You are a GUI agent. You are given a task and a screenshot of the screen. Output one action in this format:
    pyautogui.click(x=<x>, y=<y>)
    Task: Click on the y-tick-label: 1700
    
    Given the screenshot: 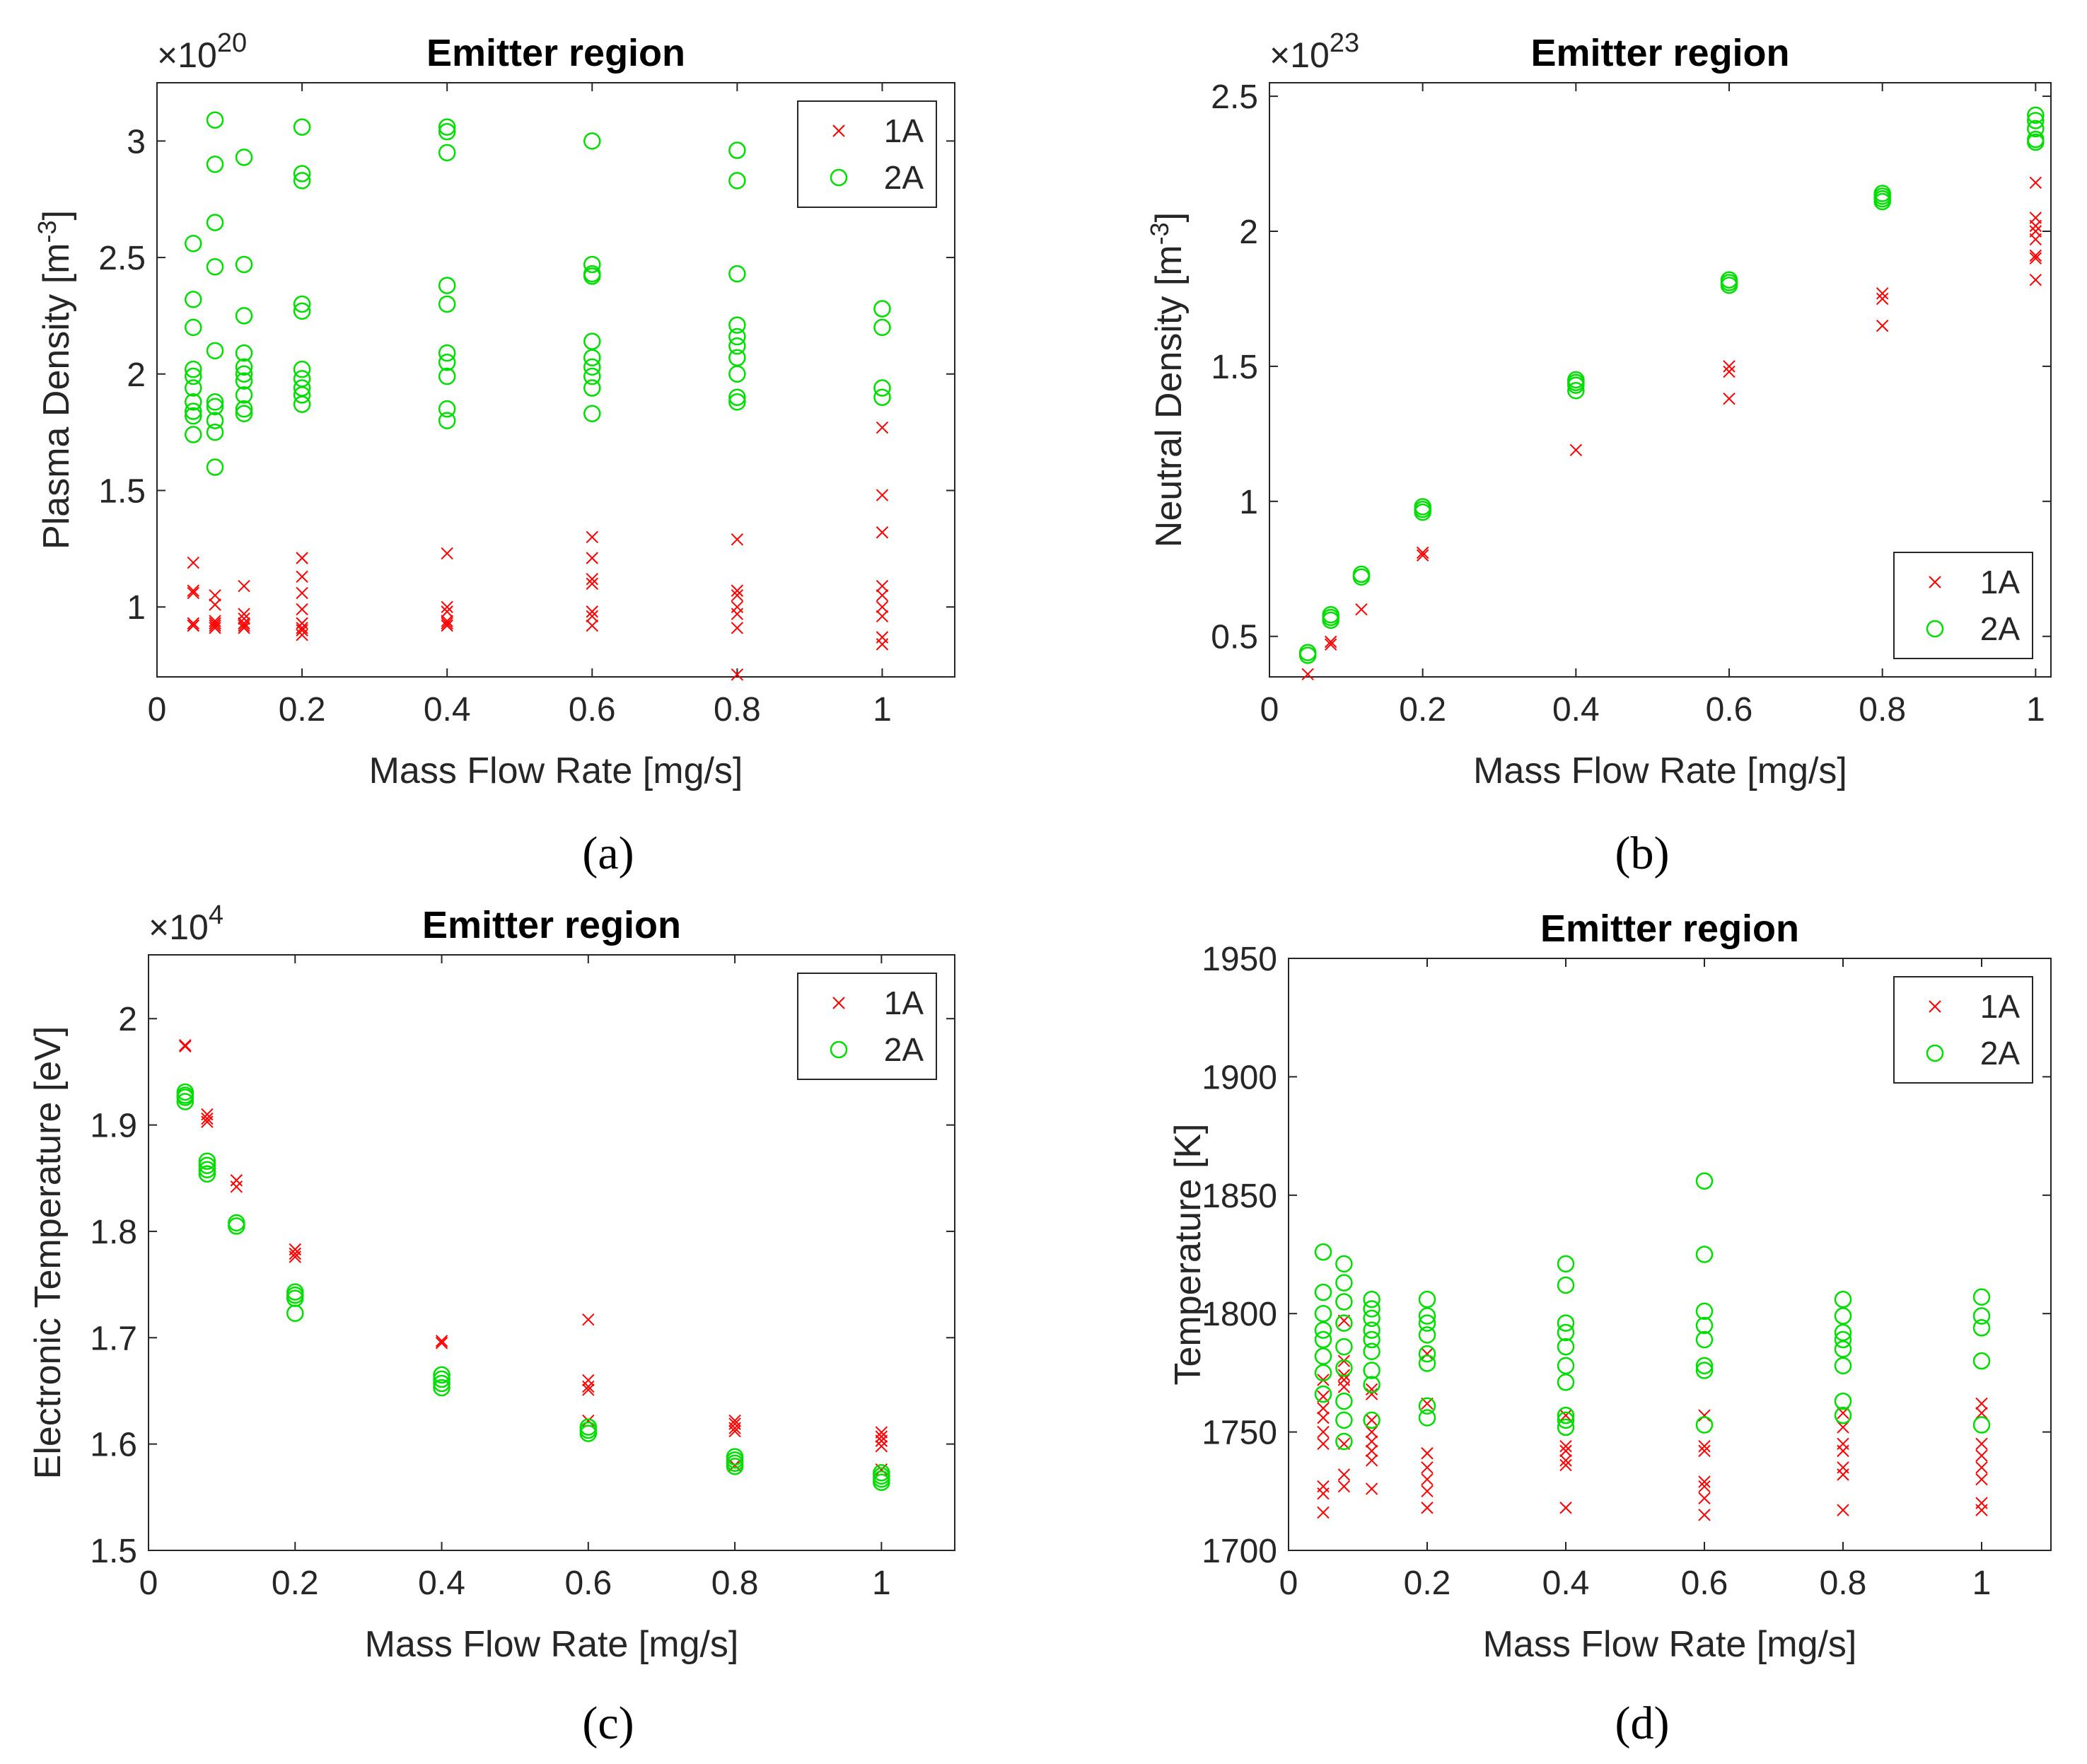 What is the action you would take?
    pyautogui.click(x=1239, y=1551)
    